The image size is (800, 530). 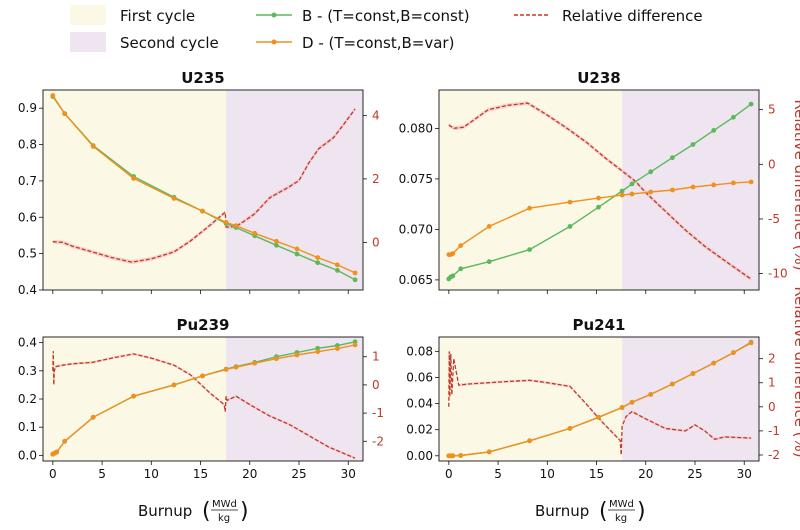 What do you see at coordinates (419, 430) in the screenshot?
I see `y-tick-label: 0.02` at bounding box center [419, 430].